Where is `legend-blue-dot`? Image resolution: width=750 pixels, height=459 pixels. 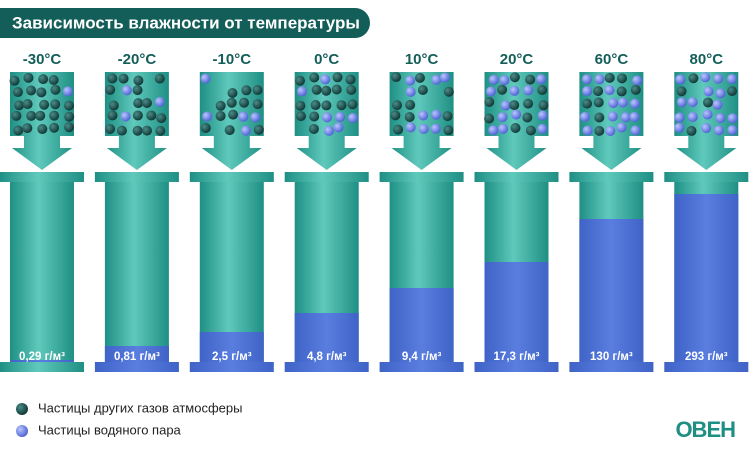
legend-blue-dot is located at coordinates (22, 431).